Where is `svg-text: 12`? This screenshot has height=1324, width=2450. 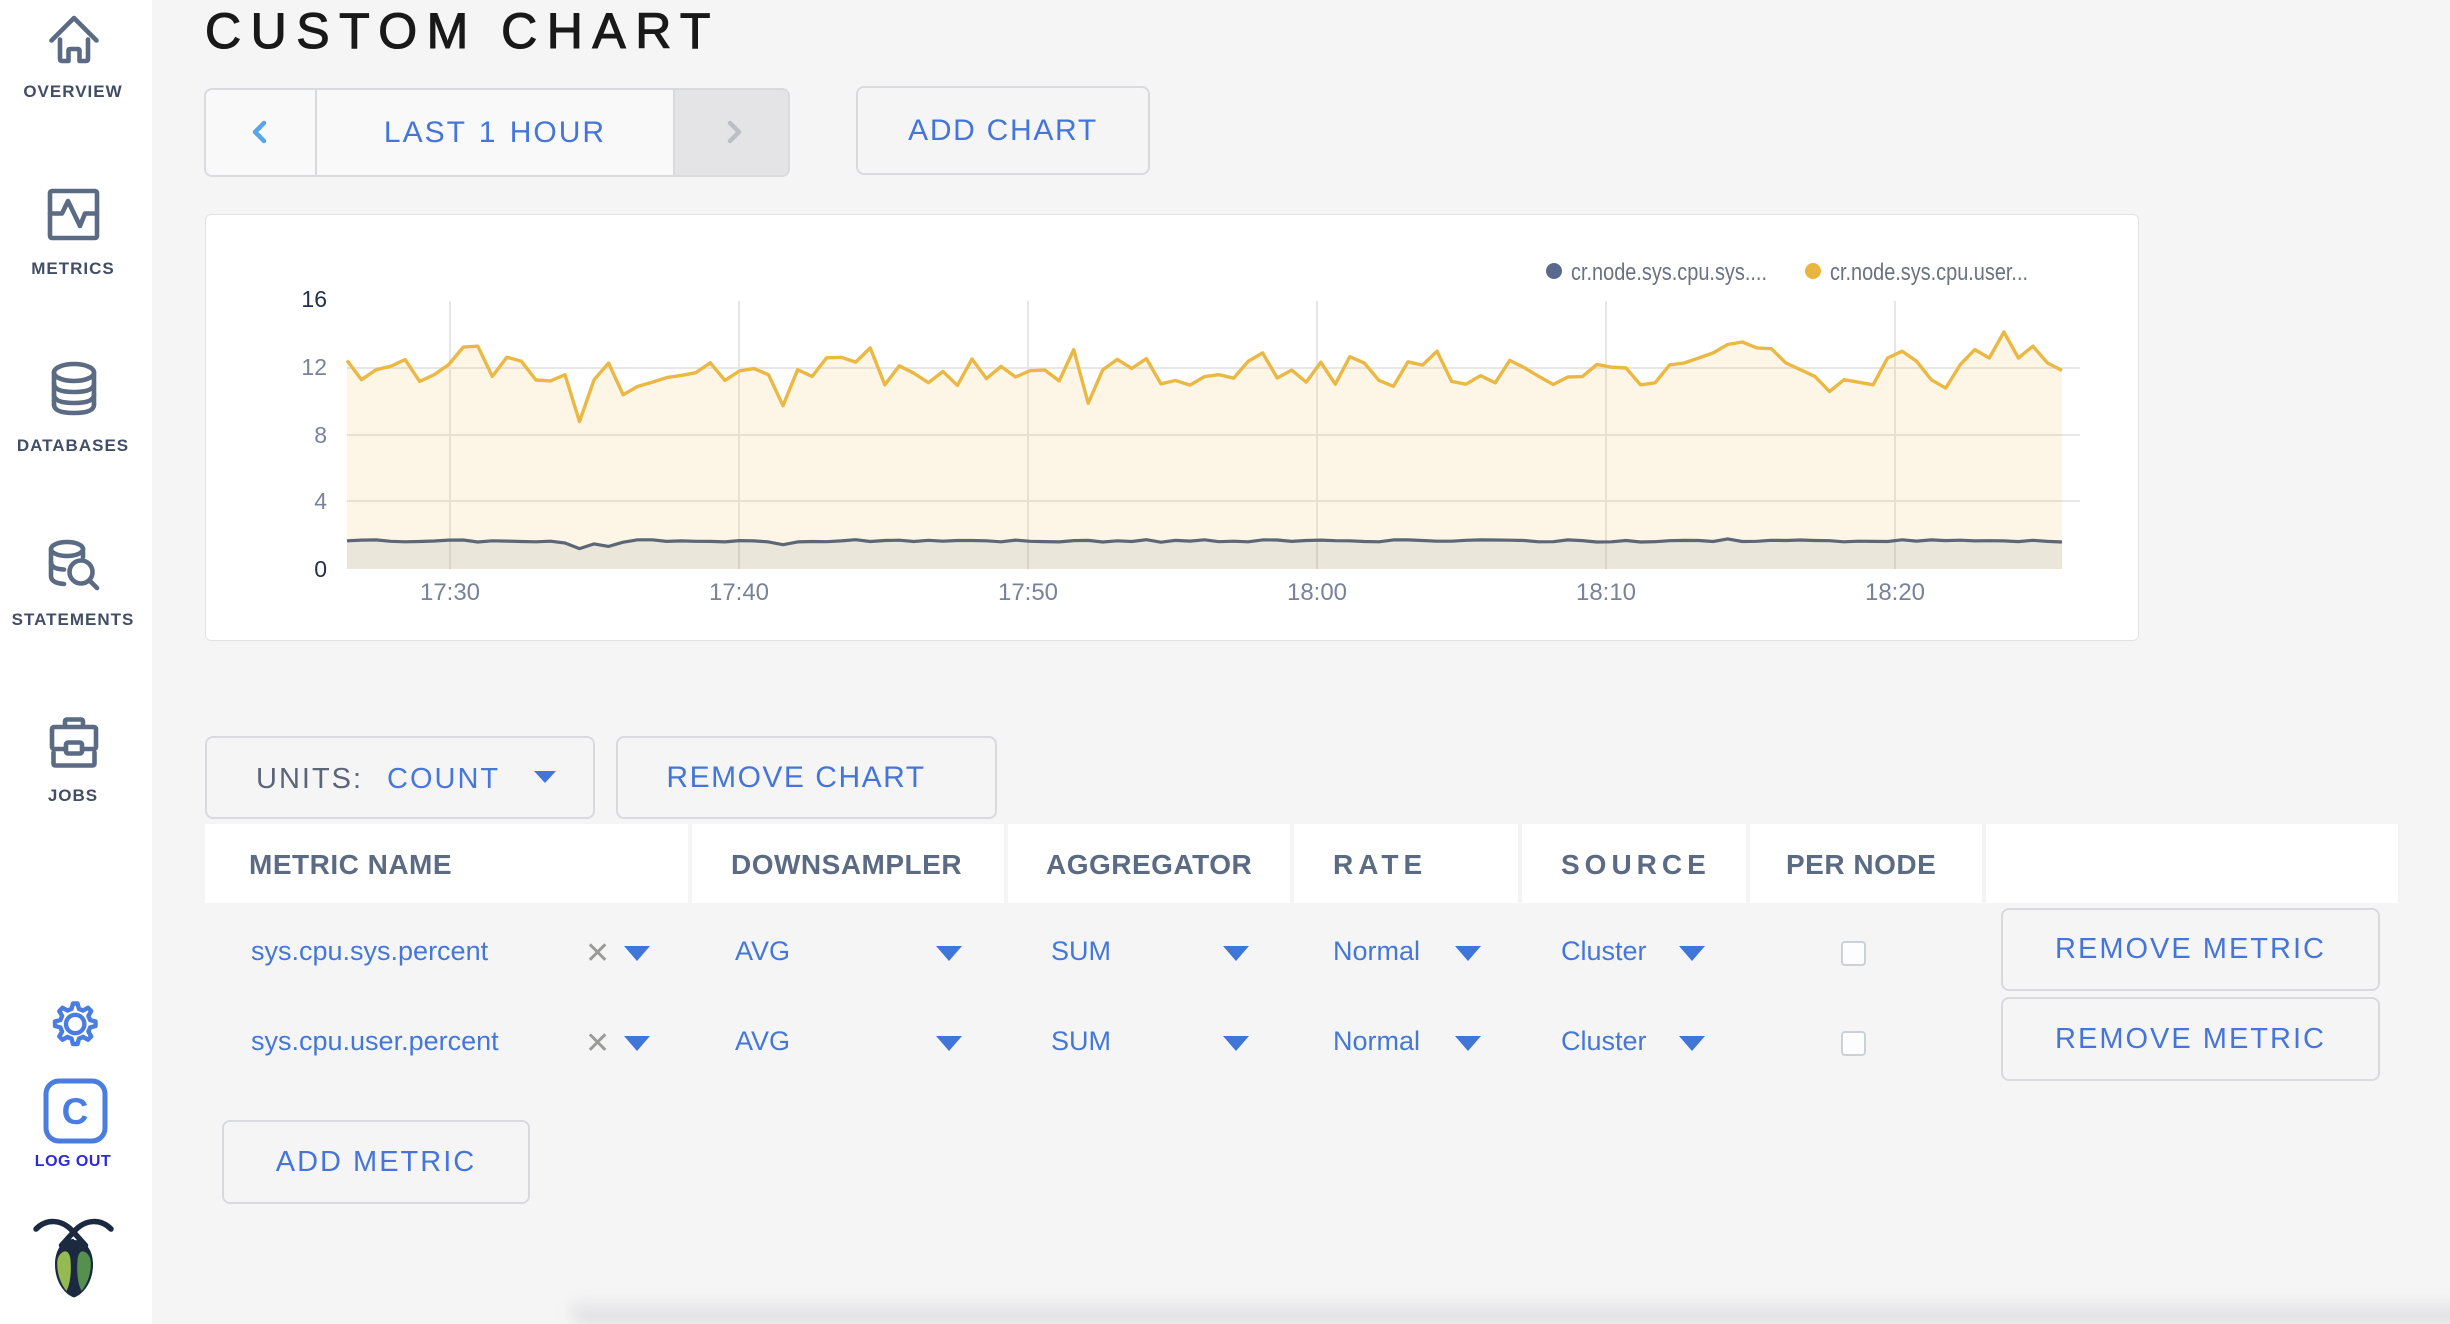
svg-text: 12 is located at coordinates (314, 367).